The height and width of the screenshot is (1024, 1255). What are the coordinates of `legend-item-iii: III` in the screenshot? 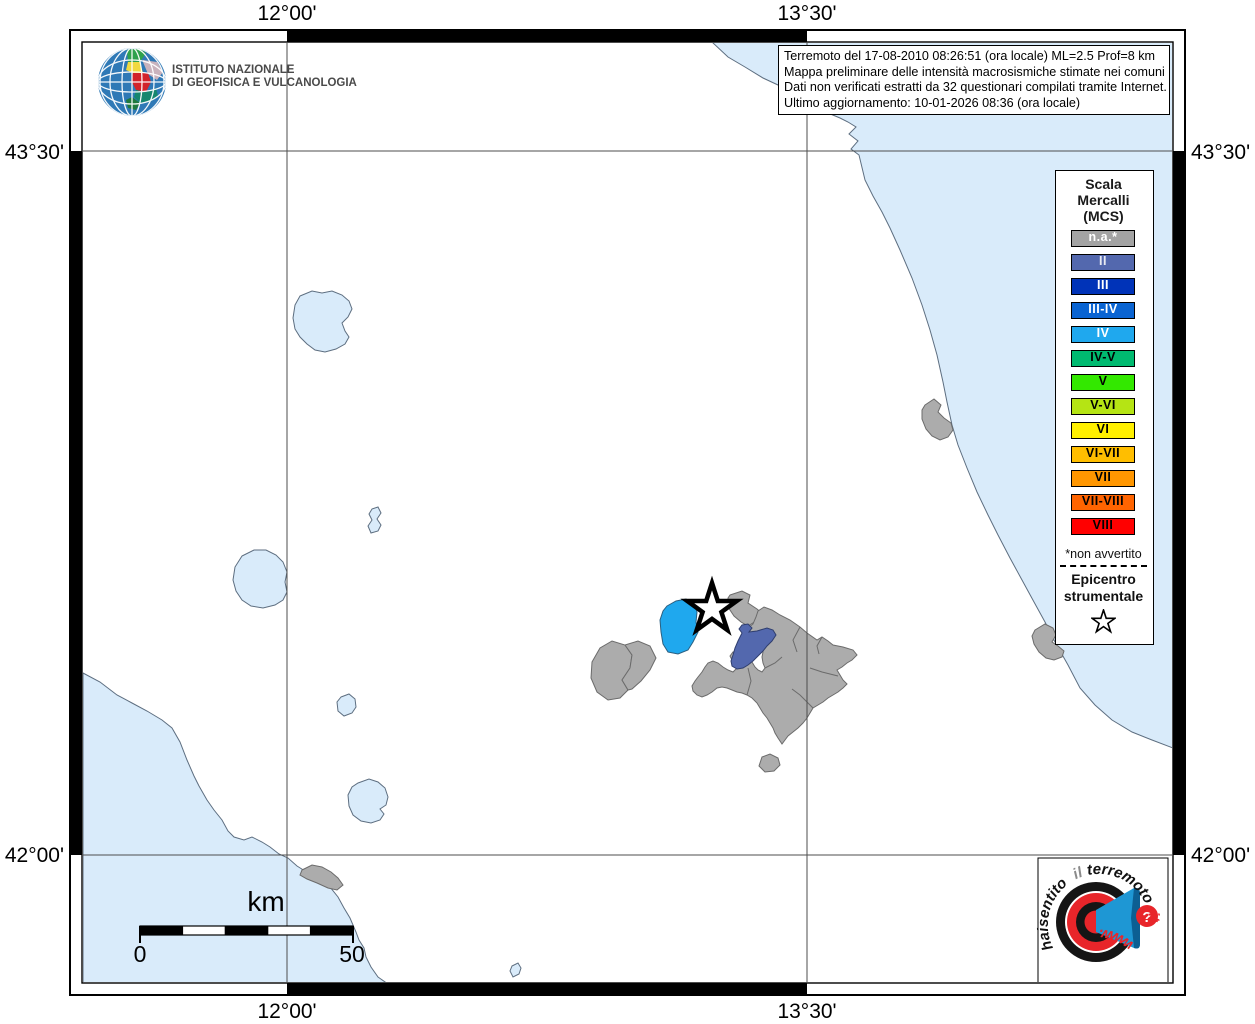 It's located at (1103, 286).